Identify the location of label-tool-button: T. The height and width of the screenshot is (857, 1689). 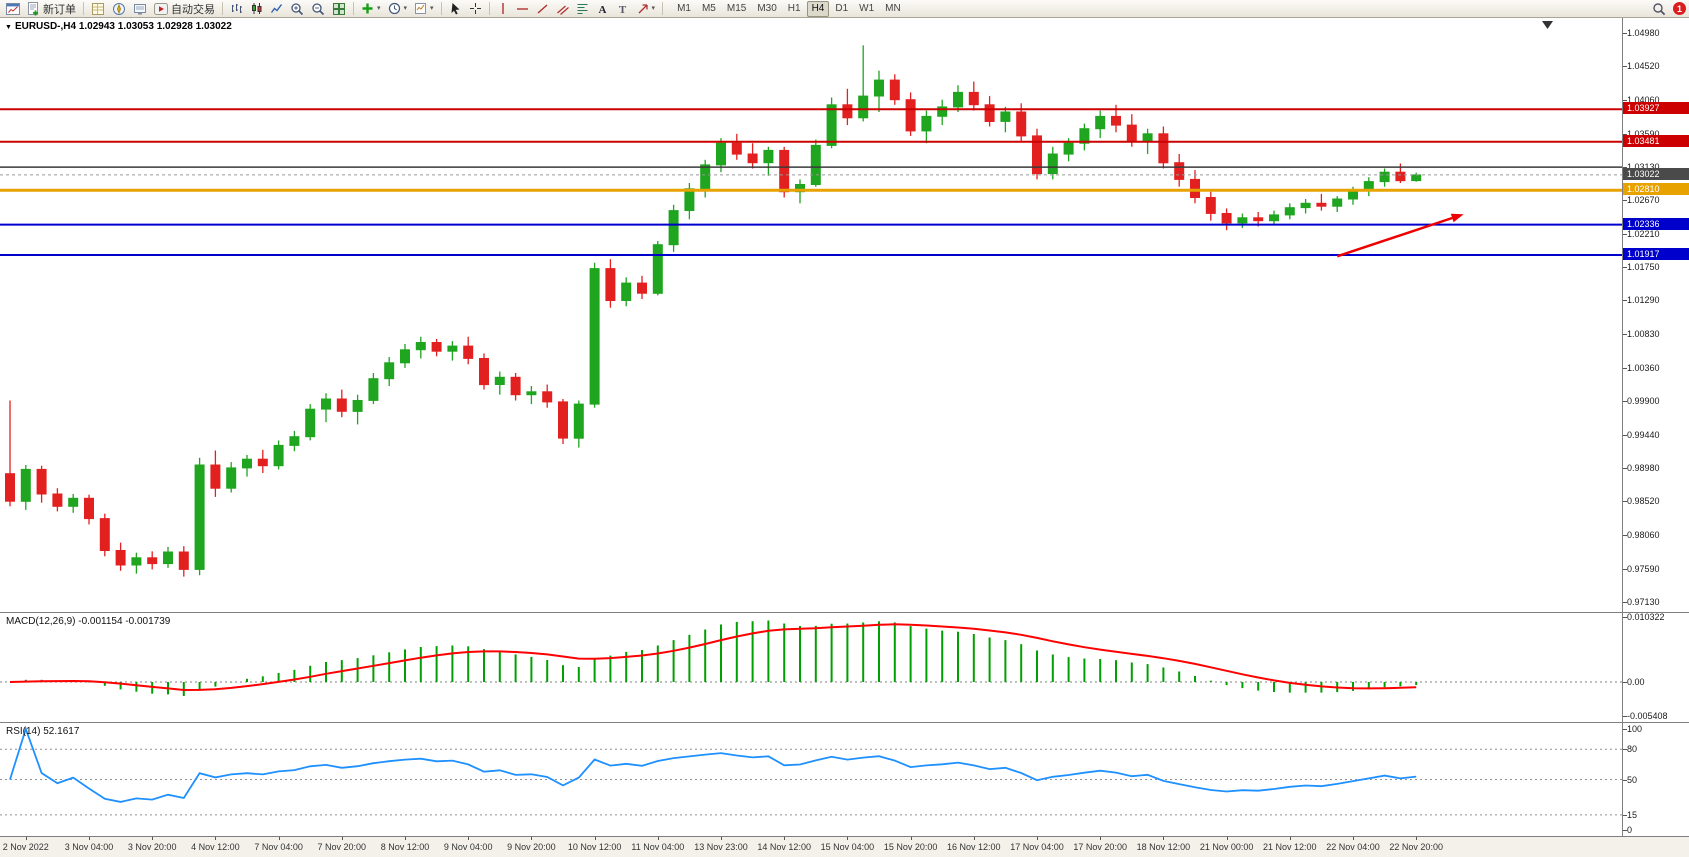
(622, 8).